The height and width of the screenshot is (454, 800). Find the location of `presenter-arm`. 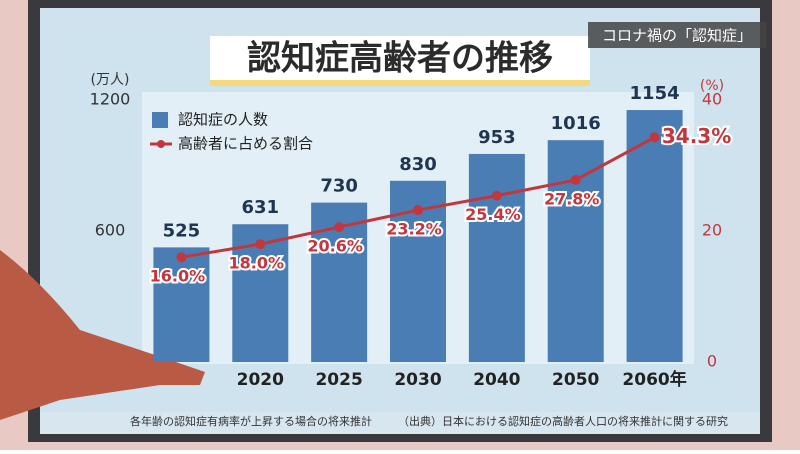

presenter-arm is located at coordinates (102, 335).